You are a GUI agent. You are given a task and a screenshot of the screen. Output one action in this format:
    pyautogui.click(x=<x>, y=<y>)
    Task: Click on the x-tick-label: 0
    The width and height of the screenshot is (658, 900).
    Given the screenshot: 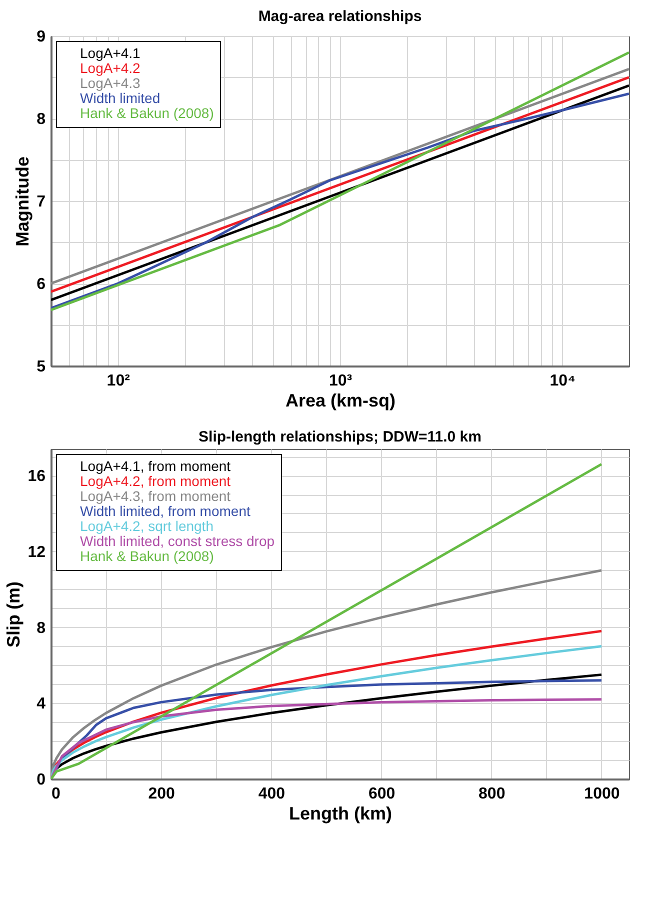 What is the action you would take?
    pyautogui.click(x=56, y=794)
    